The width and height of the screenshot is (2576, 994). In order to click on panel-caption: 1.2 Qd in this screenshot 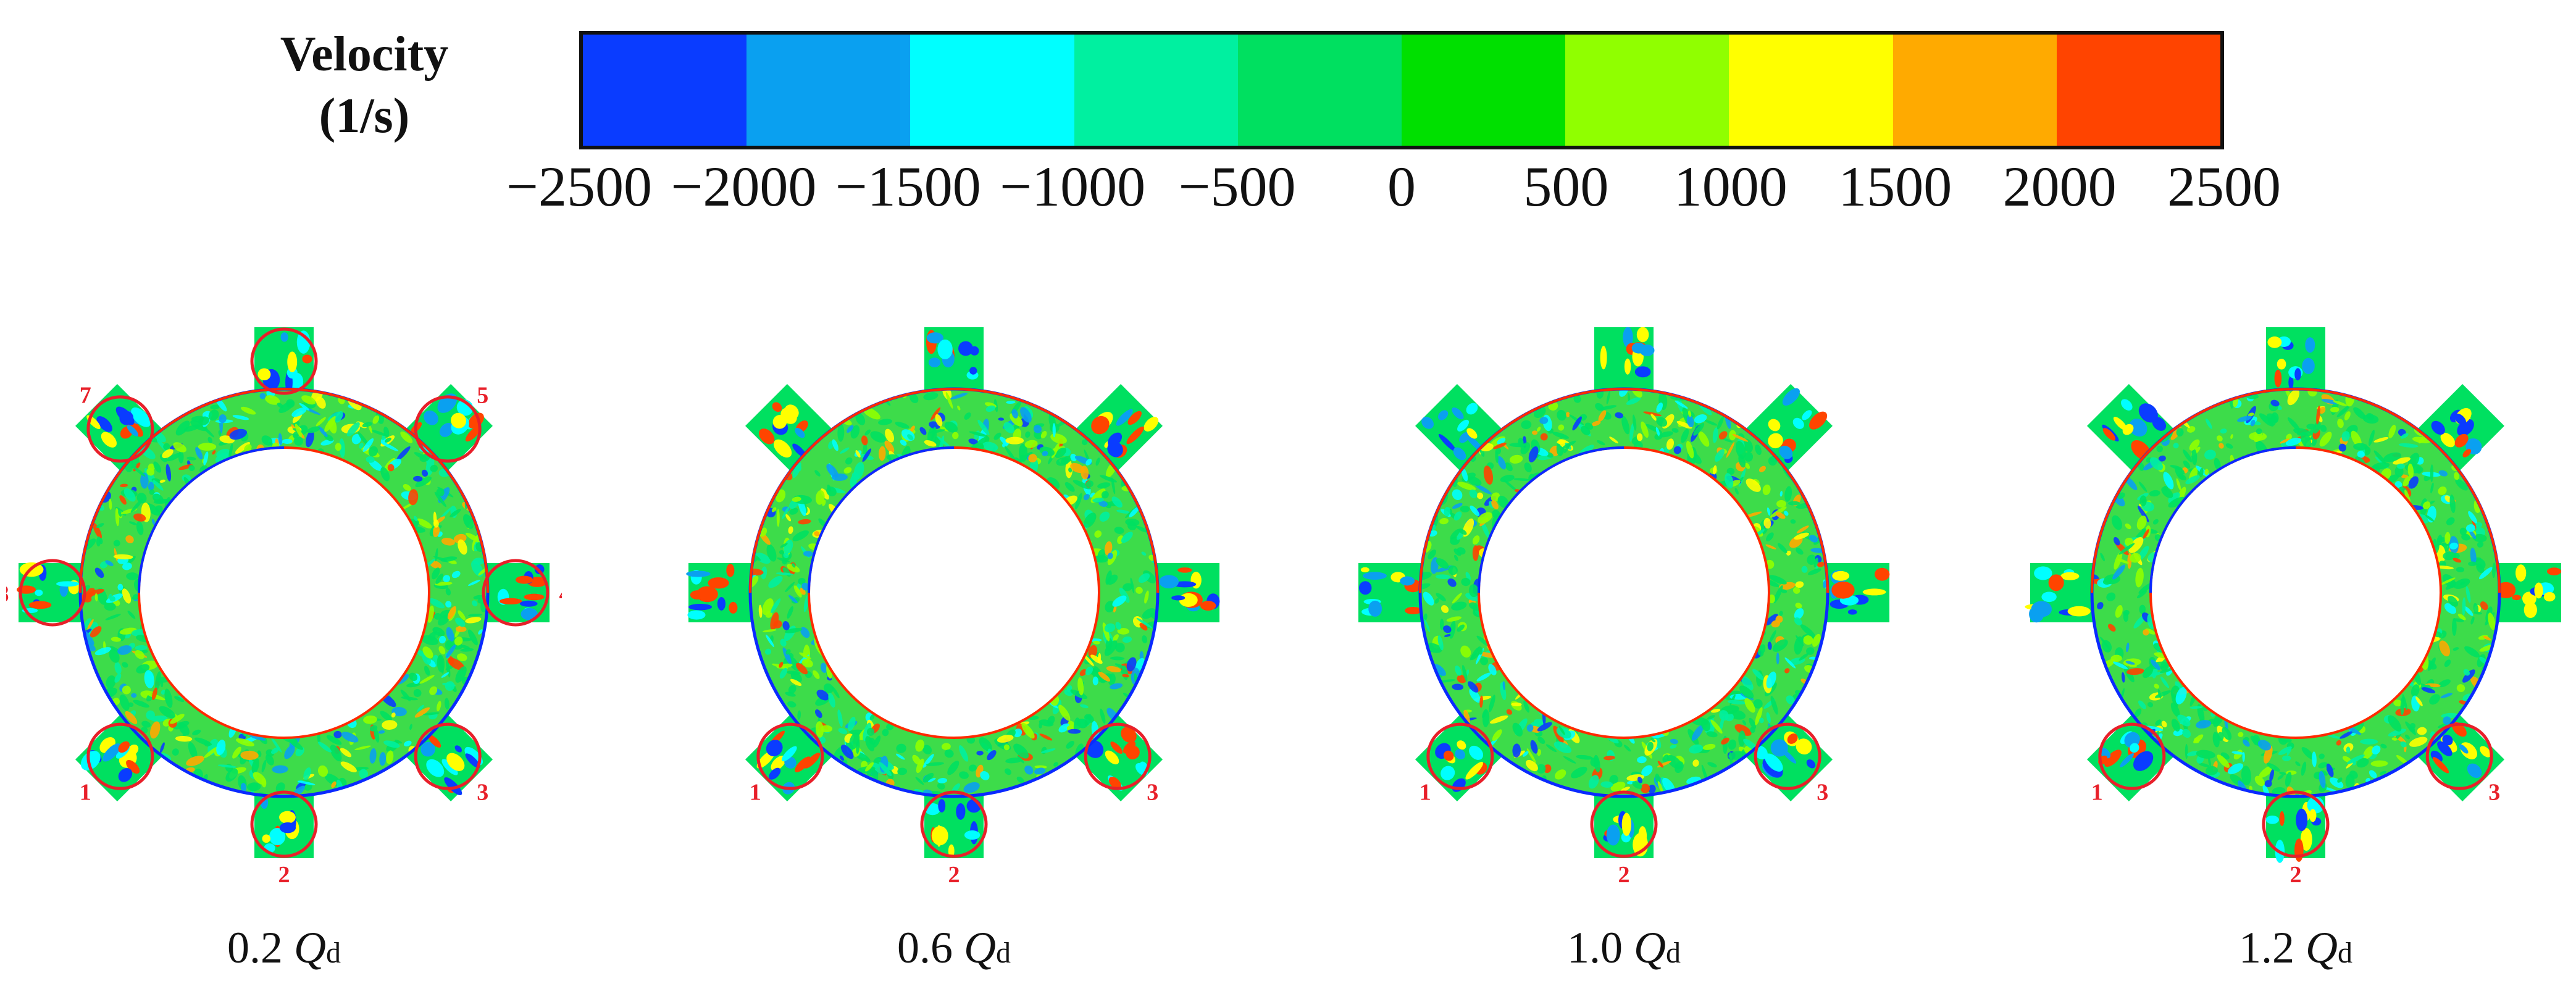, I will do `click(2295, 951)`.